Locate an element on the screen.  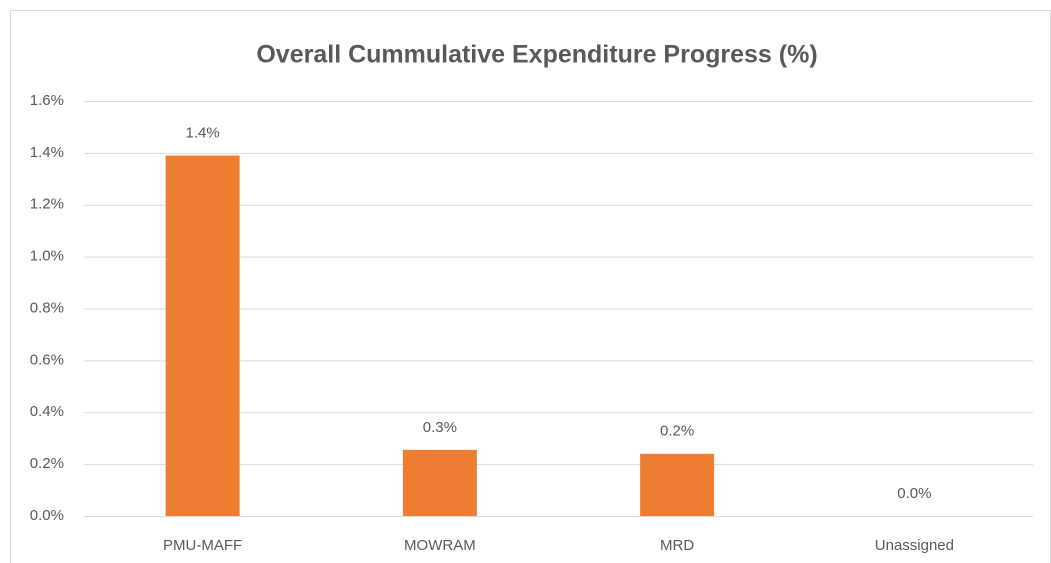
y-tick-label: 0.4% is located at coordinates (47, 411).